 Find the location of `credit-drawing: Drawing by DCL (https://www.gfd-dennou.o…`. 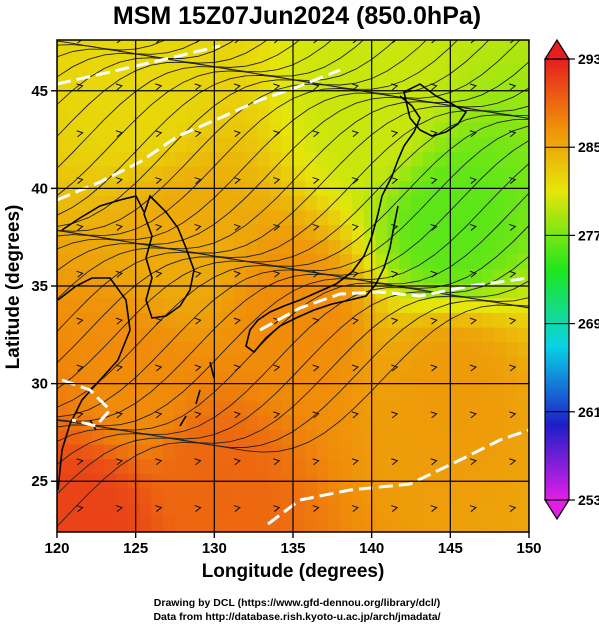

credit-drawing: Drawing by DCL (https://www.gfd-dennou.o… is located at coordinates (297, 603).